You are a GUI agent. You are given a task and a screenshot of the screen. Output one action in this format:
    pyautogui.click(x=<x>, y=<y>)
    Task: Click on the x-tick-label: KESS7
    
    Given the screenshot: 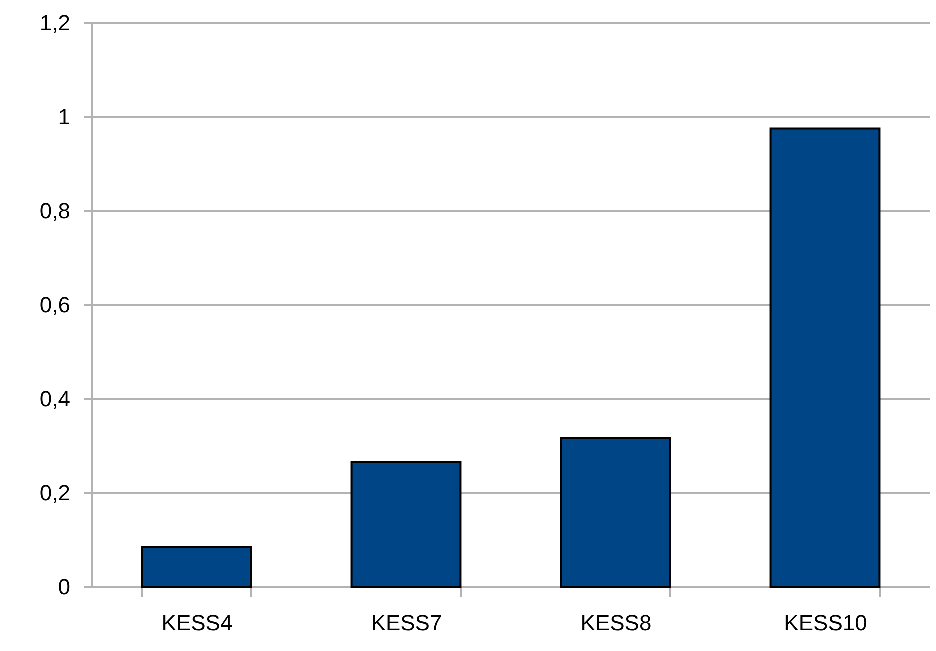 What is the action you would take?
    pyautogui.click(x=406, y=623)
    